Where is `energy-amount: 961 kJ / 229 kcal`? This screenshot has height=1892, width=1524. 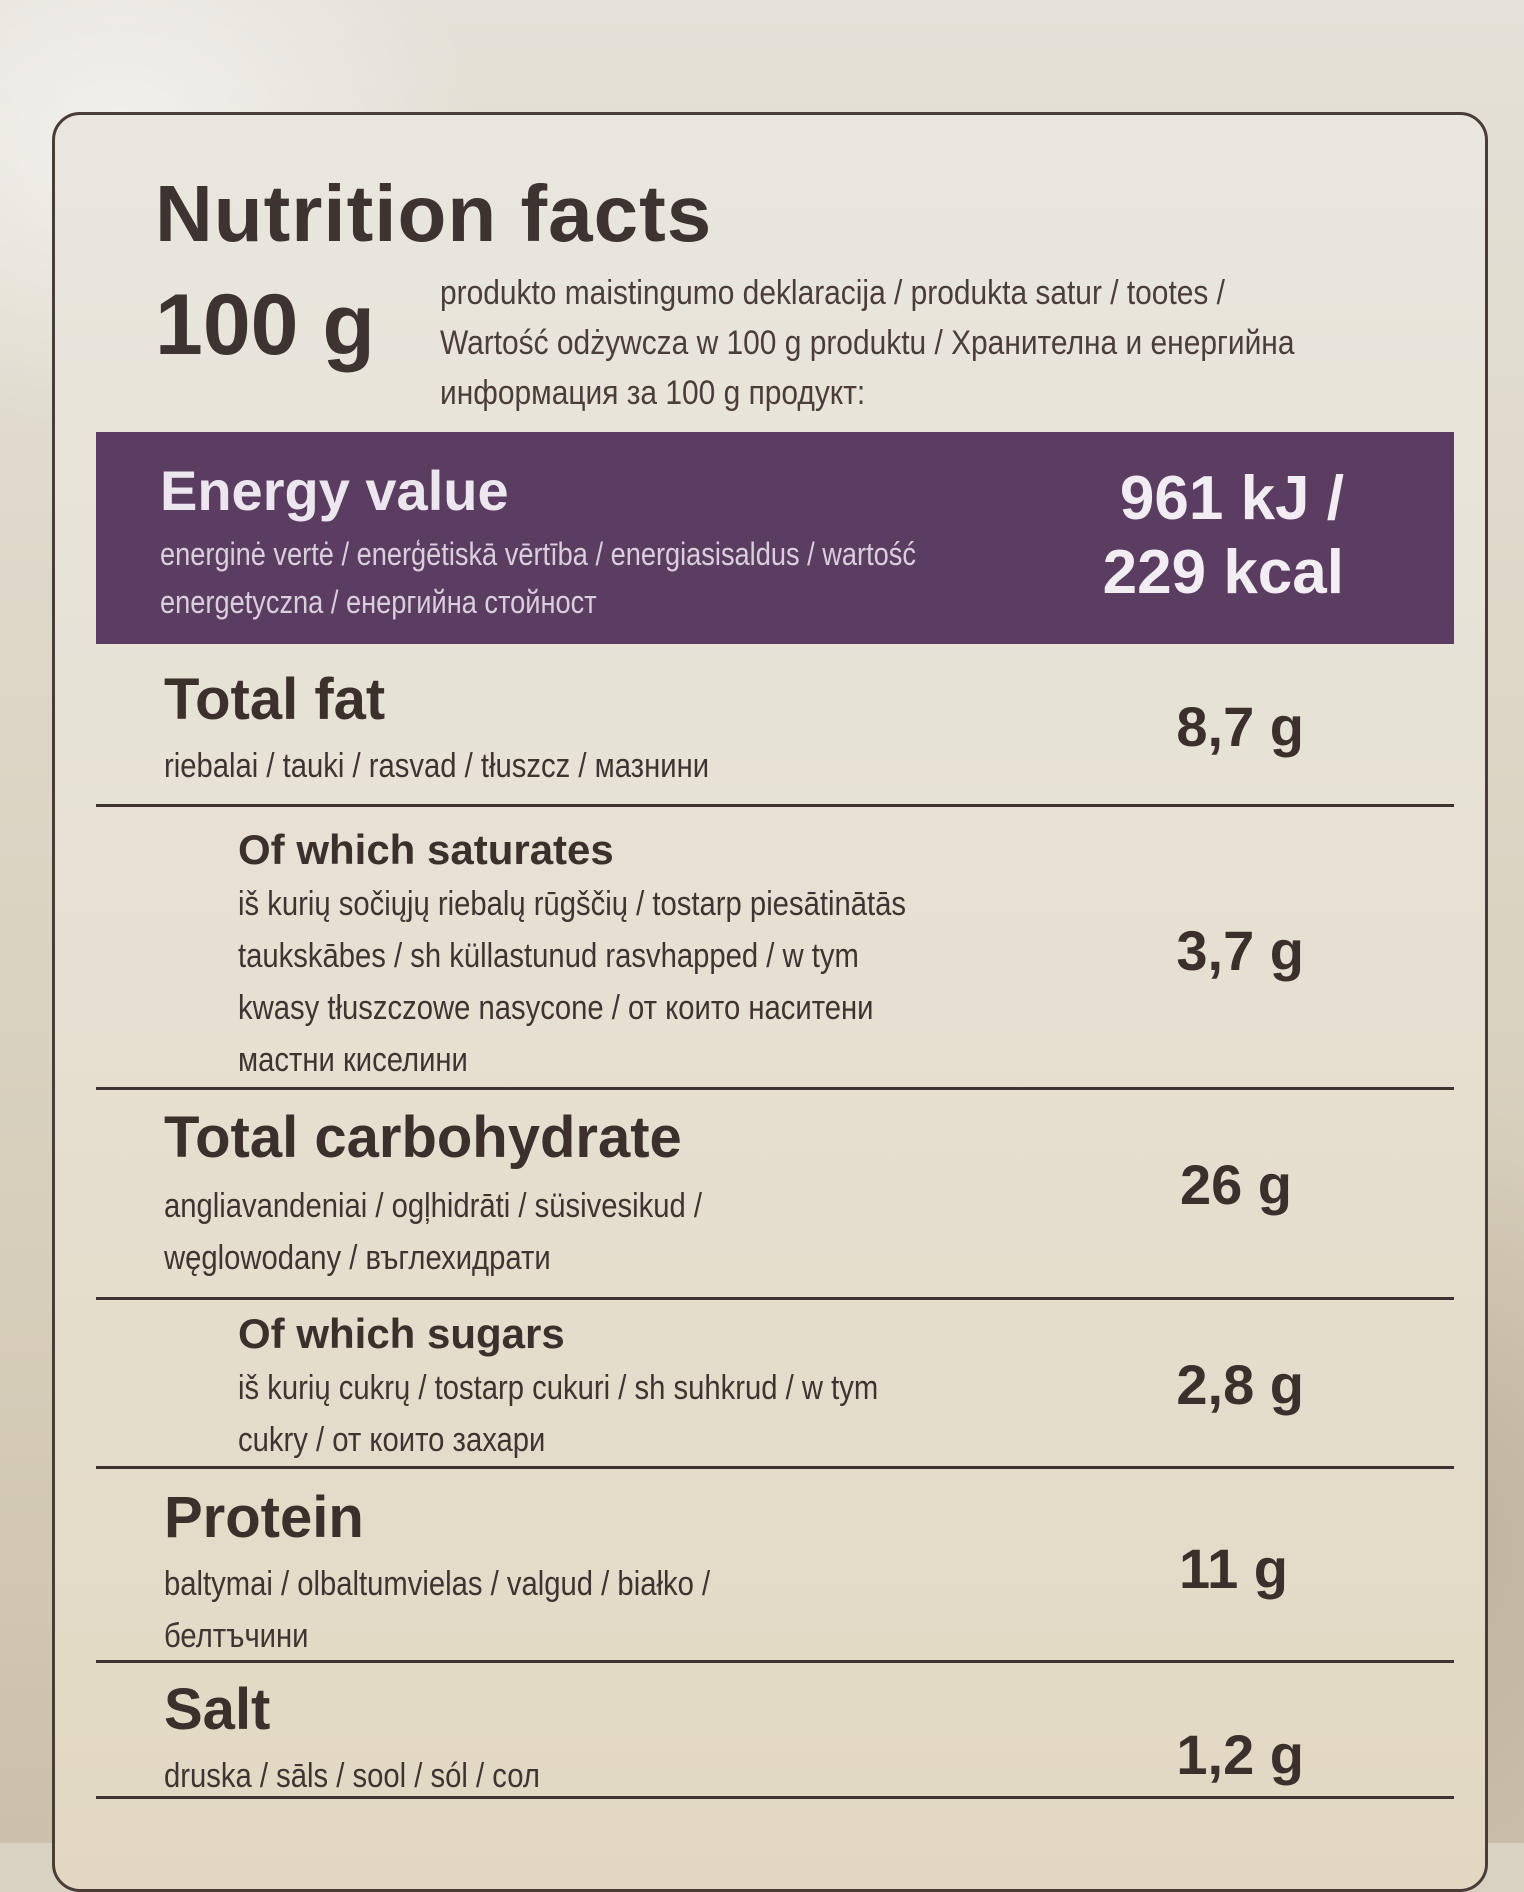
energy-amount: 961 kJ / 229 kcal is located at coordinates (1223, 536).